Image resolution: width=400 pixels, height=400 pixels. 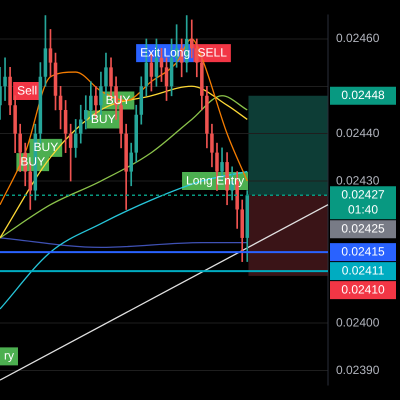 I want to click on y-tick-label: 0.02430, so click(x=358, y=180).